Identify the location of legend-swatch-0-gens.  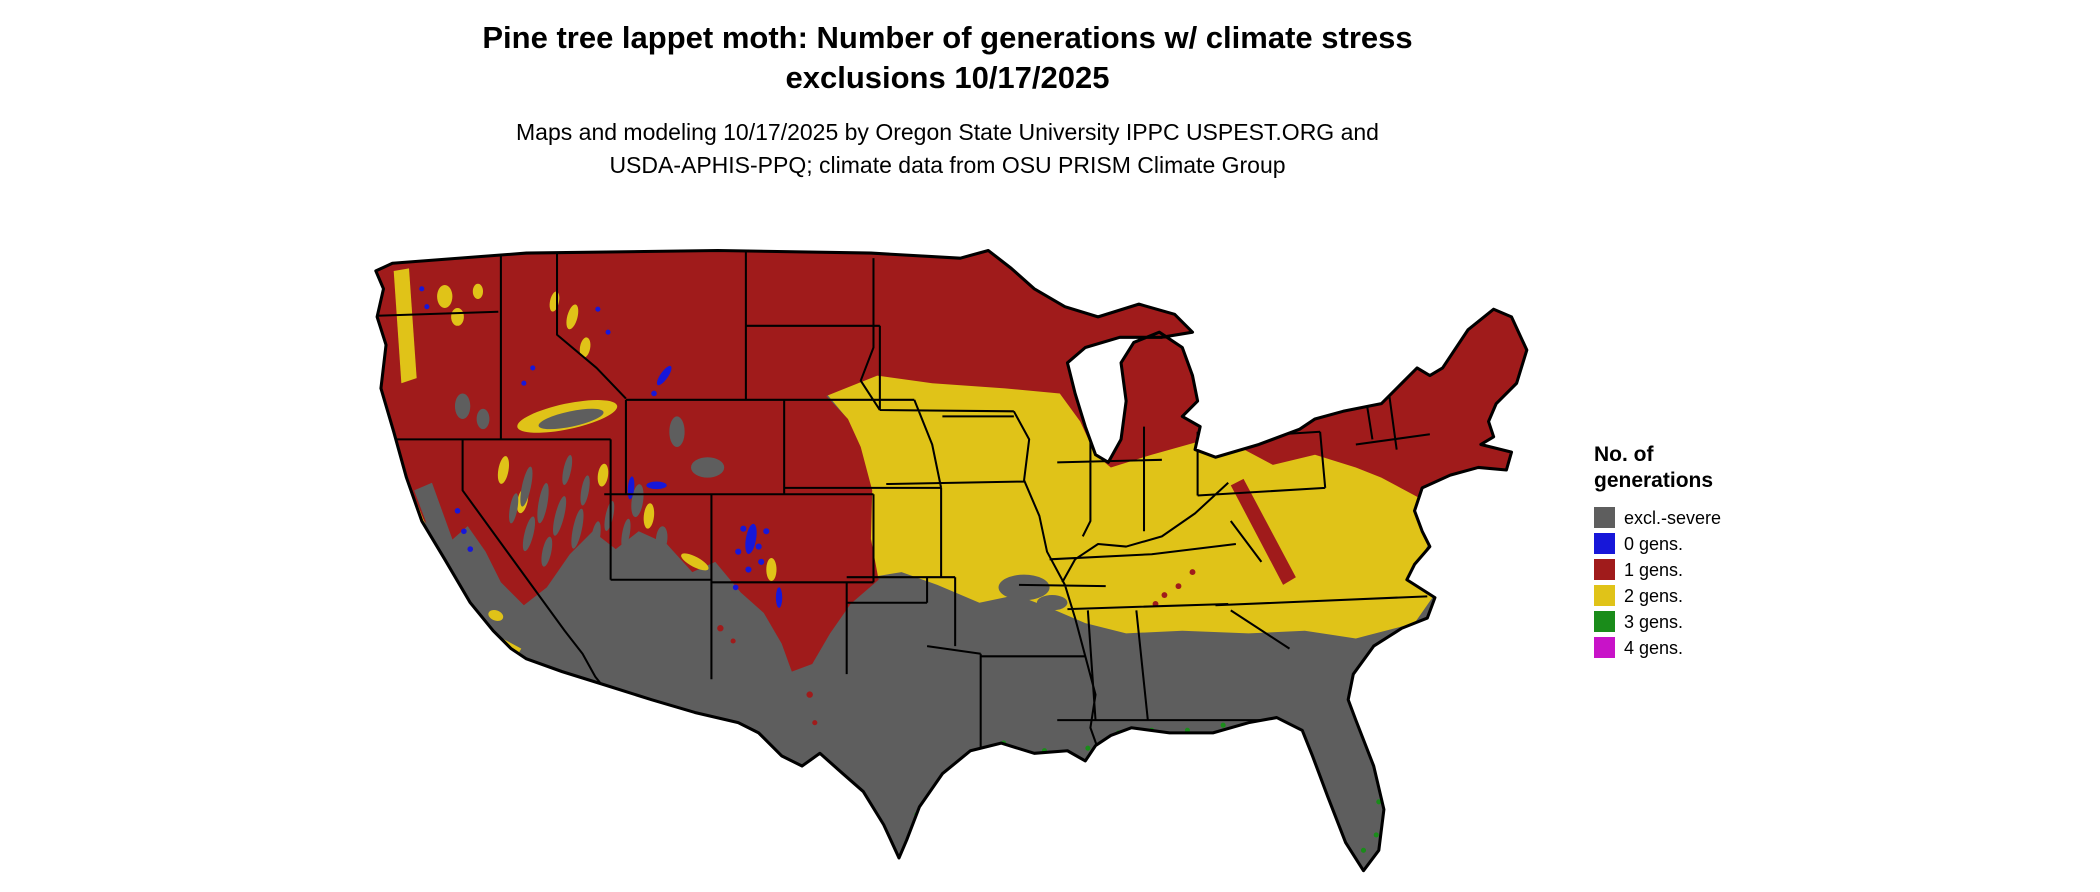
(1604, 543).